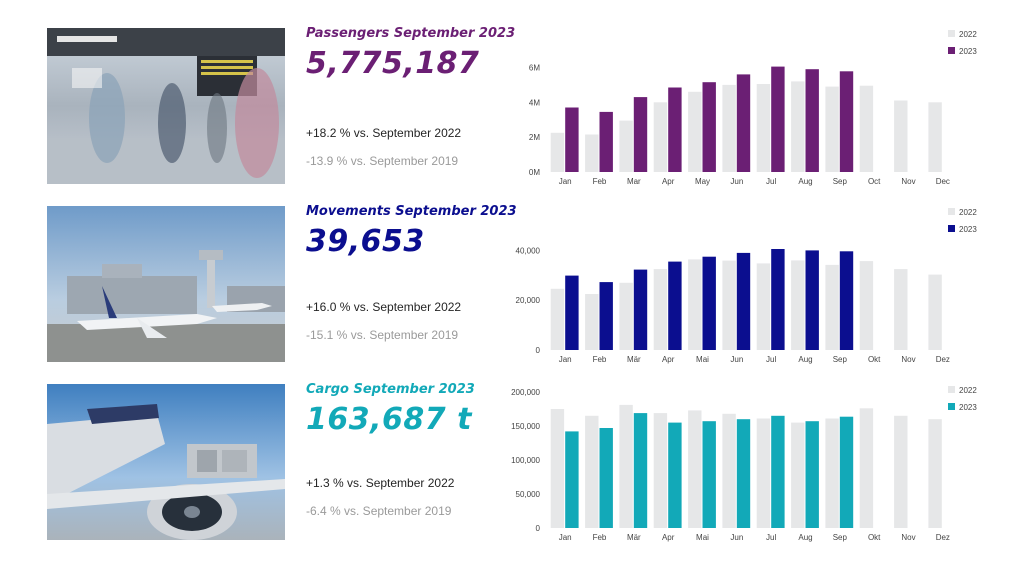 Image resolution: width=1024 pixels, height=576 pixels. What do you see at coordinates (695, 469) in the screenshot?
I see `bar-2022-Mai` at bounding box center [695, 469].